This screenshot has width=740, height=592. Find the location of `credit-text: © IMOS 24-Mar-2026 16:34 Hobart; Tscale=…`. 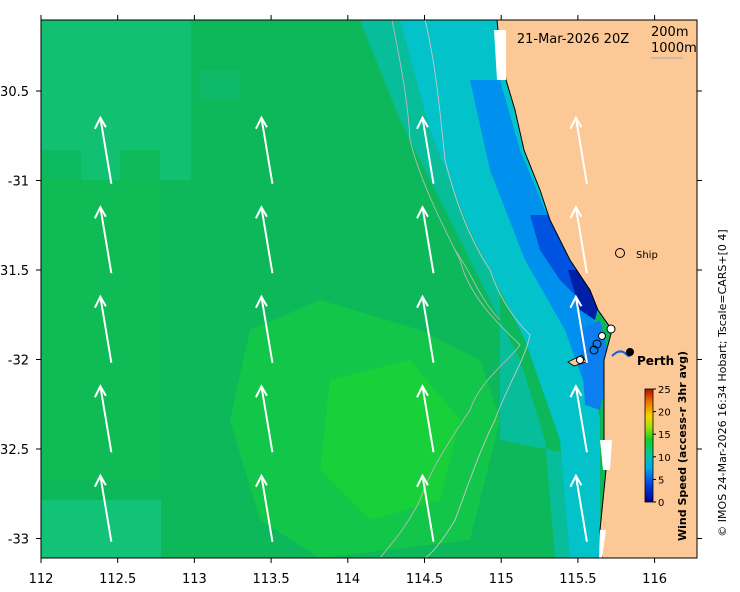

credit-text: © IMOS 24-Mar-2026 16:34 Hobart; Tscale=… is located at coordinates (722, 382).